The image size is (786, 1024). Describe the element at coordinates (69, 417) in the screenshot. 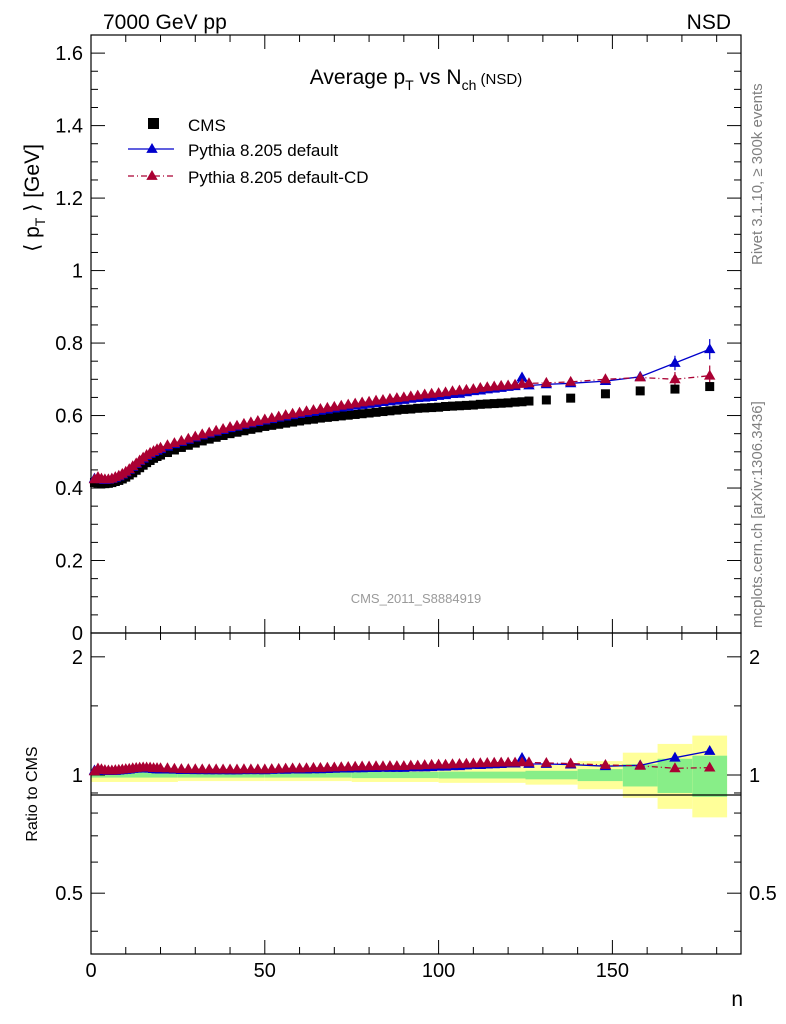

I see `y-tick-label: 0.6` at that location.